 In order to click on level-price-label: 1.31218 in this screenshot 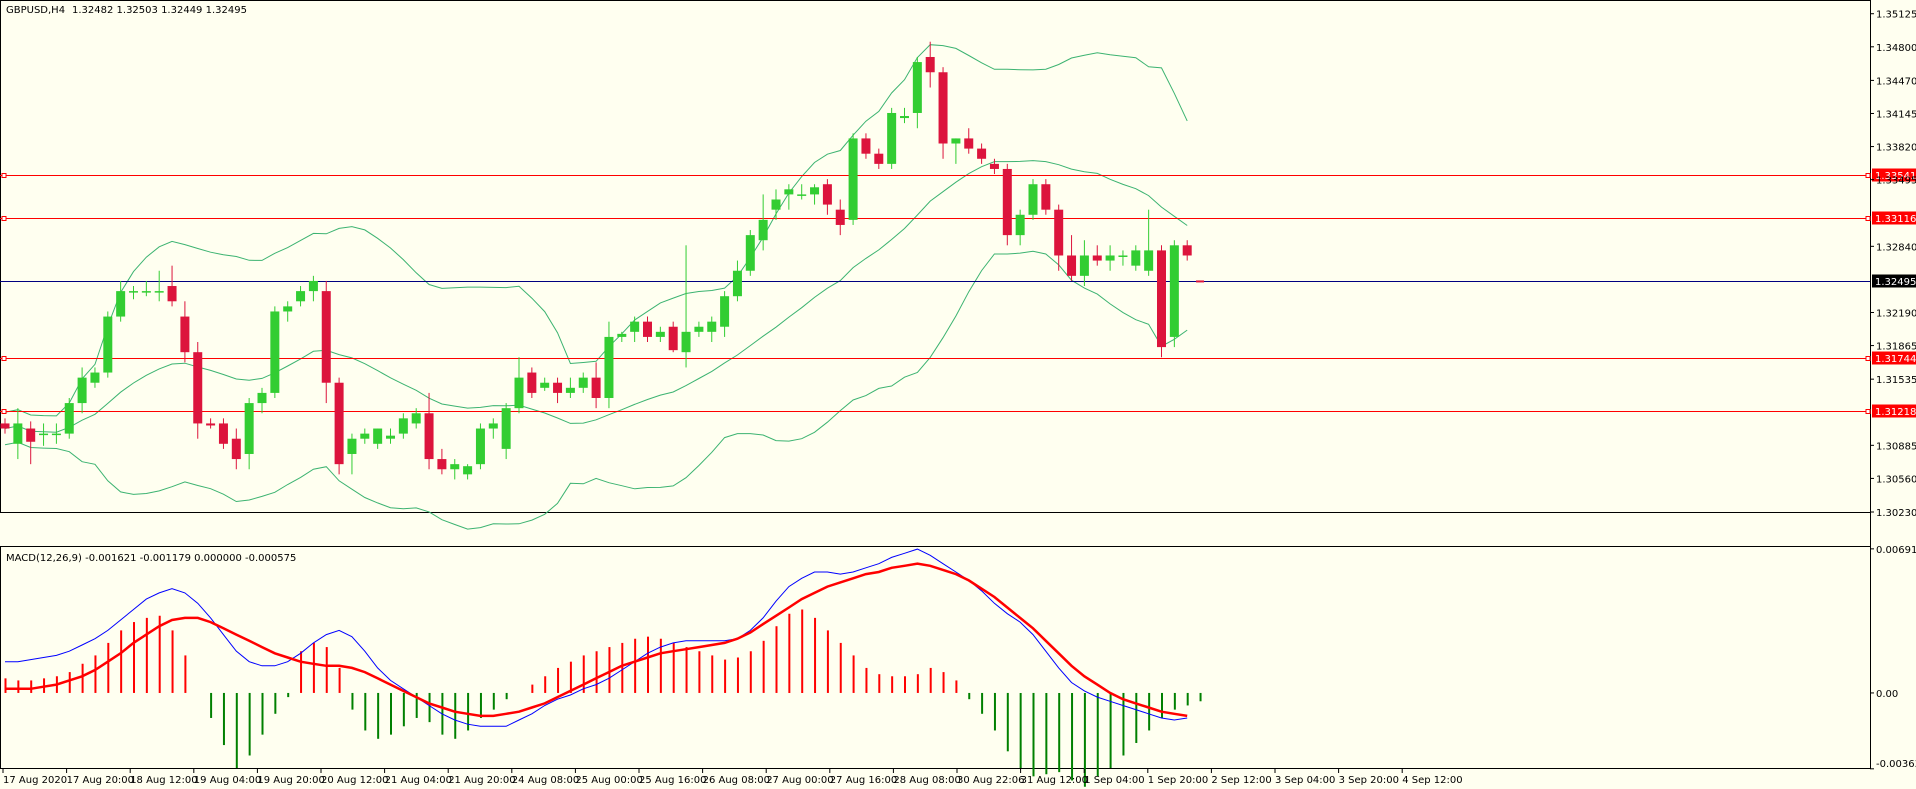, I will do `click(1895, 412)`.